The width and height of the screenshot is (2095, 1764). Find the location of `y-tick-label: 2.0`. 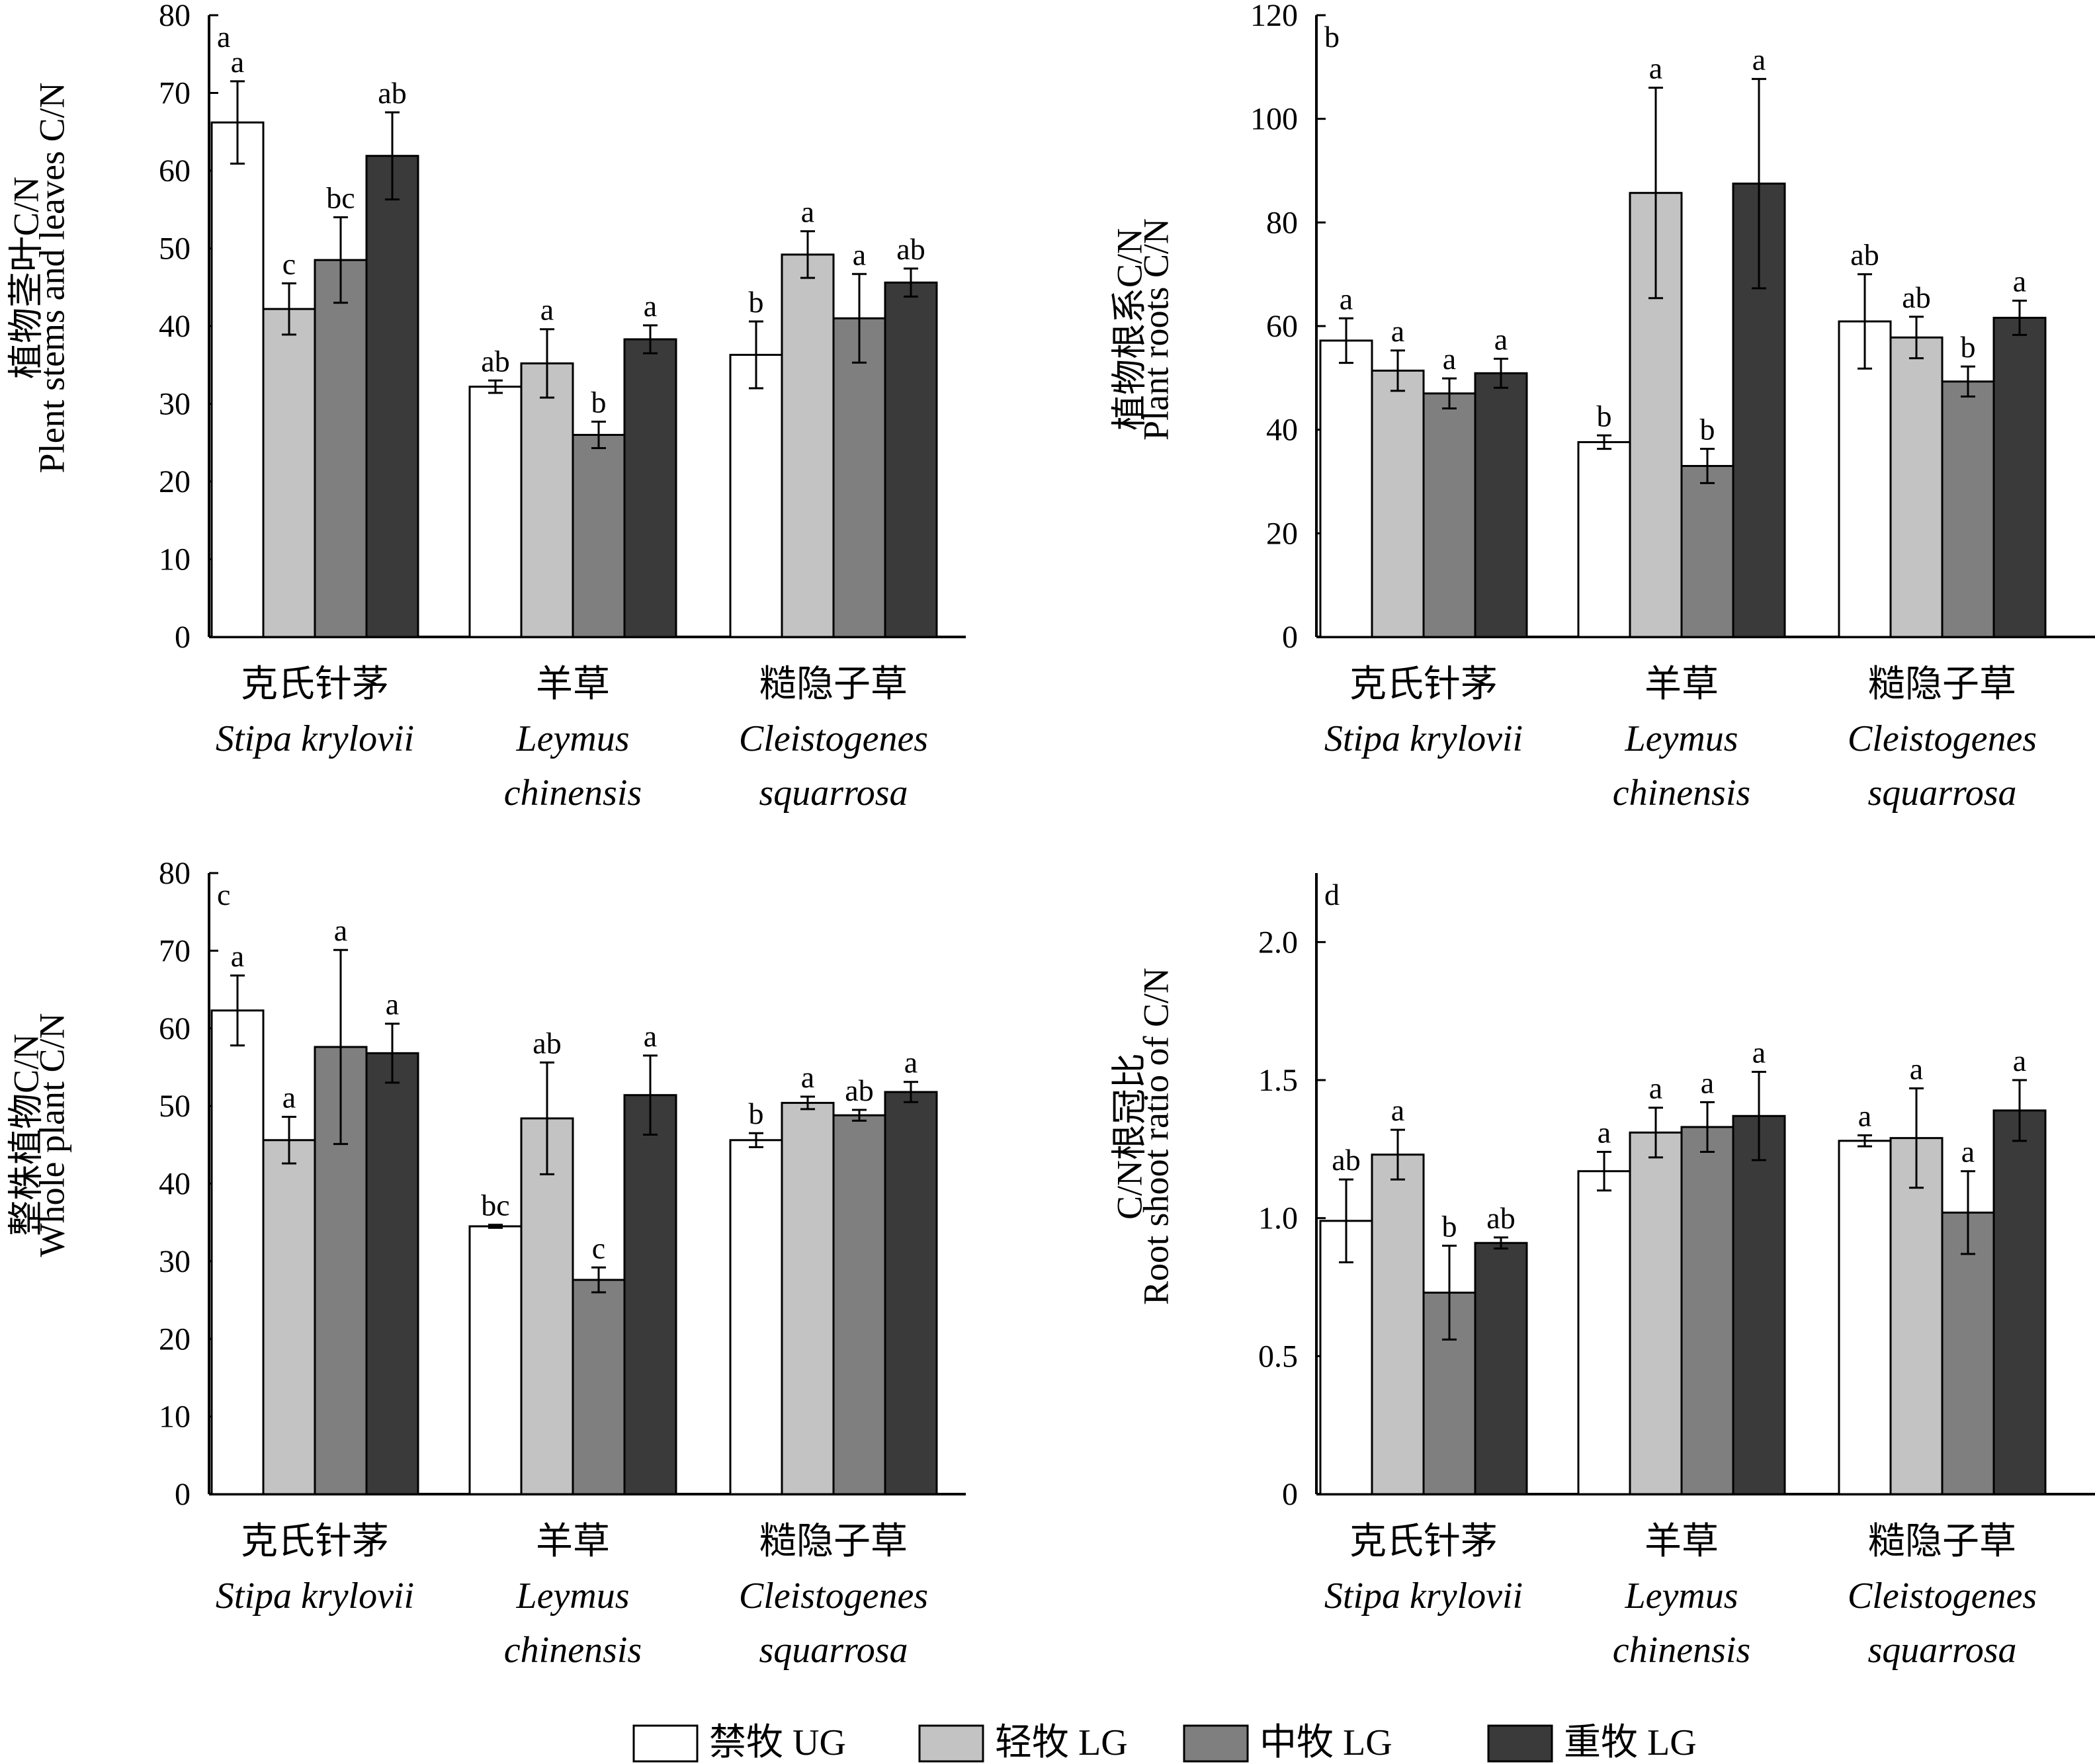

y-tick-label: 2.0 is located at coordinates (1278, 942).